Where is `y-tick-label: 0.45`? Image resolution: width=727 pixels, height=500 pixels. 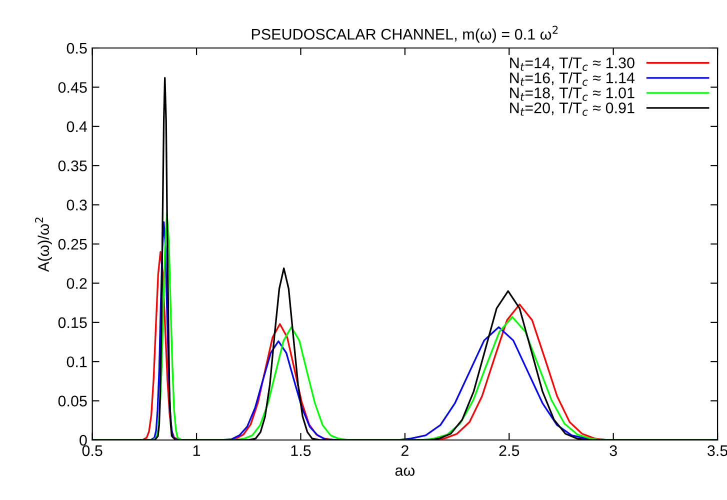
y-tick-label: 0.45 is located at coordinates (72, 87).